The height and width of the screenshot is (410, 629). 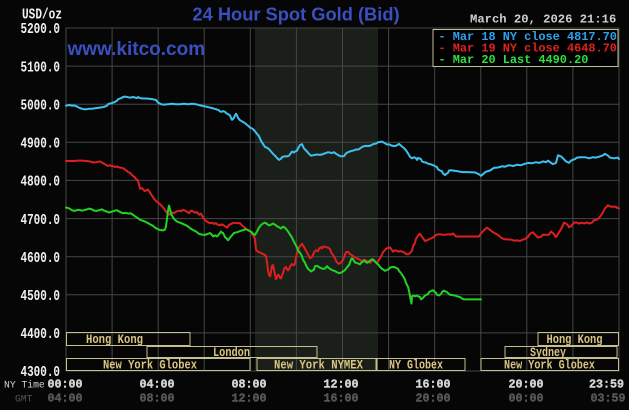 What do you see at coordinates (514, 60) in the screenshot?
I see `svg-text: - Mar 20 Last 4490.20` at bounding box center [514, 60].